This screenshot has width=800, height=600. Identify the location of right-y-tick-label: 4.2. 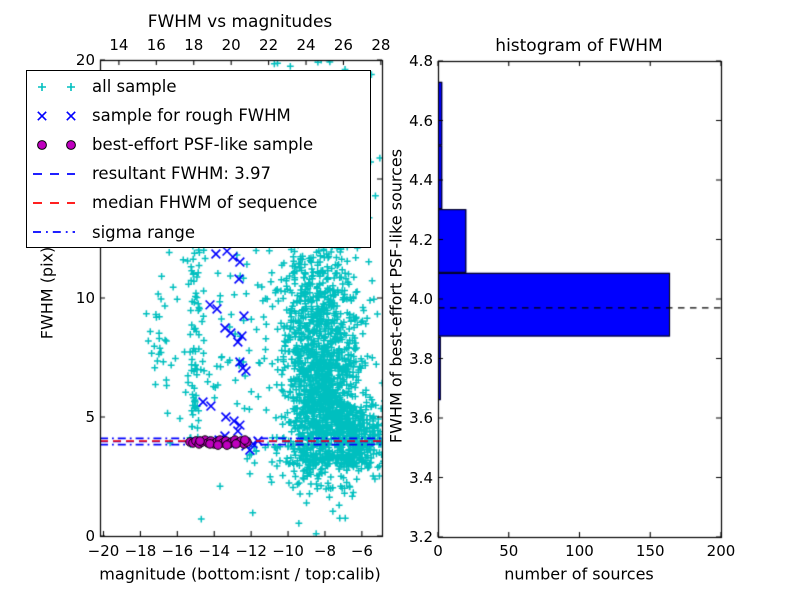
(421, 239).